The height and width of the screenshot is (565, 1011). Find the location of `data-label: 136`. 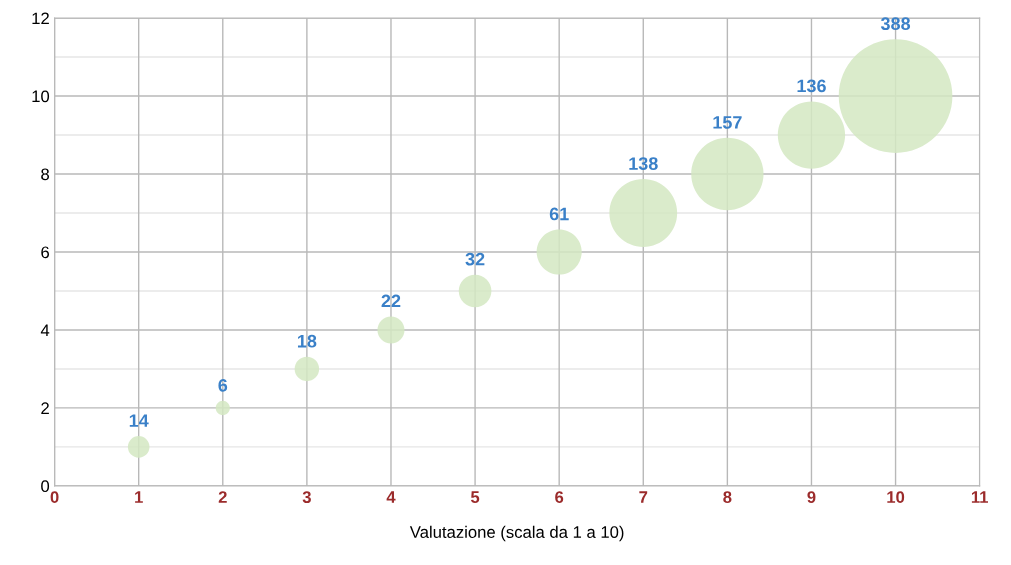

data-label: 136 is located at coordinates (811, 86).